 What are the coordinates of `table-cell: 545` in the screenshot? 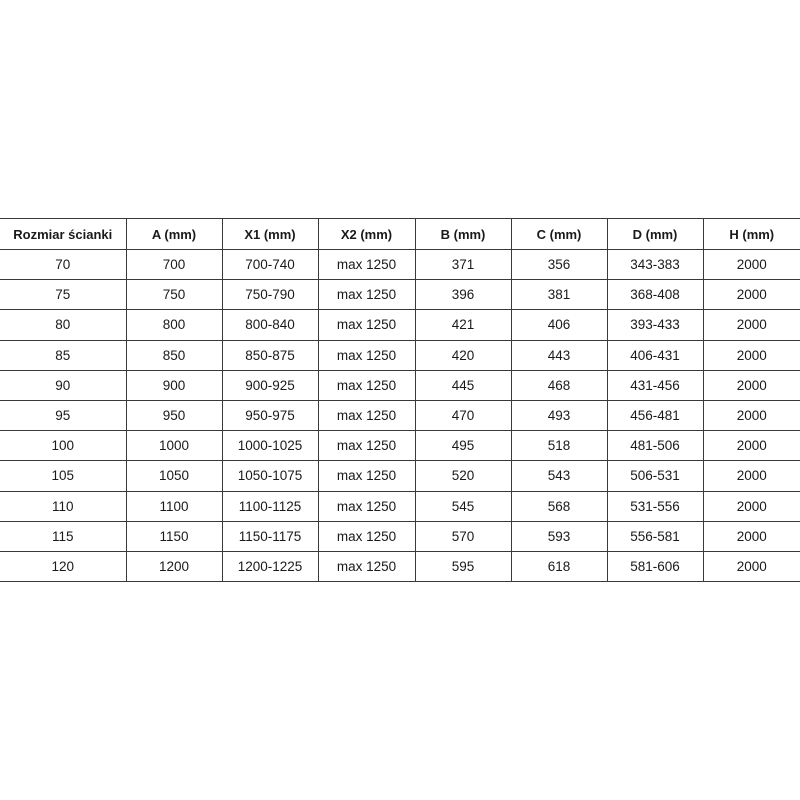 It's located at (463, 506).